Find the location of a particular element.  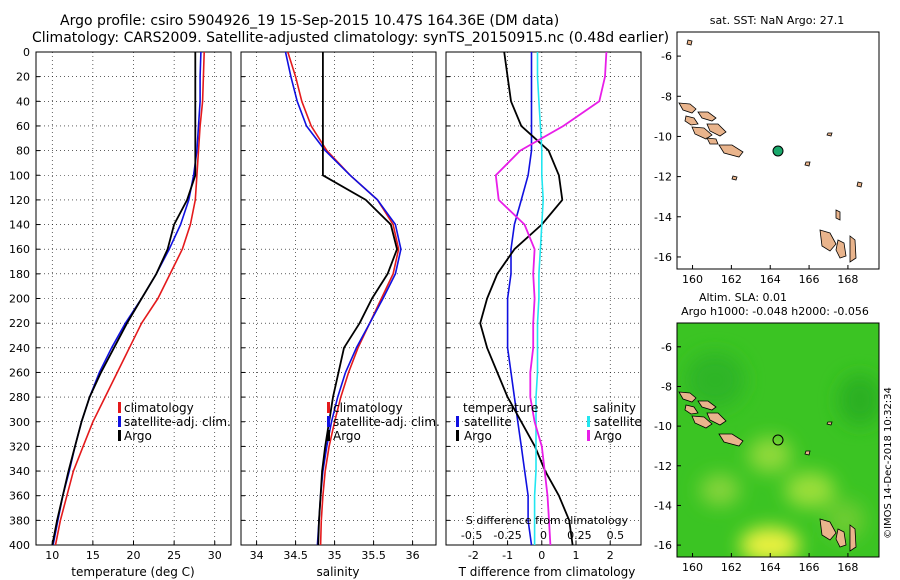

sla-map is located at coordinates (778, 440).